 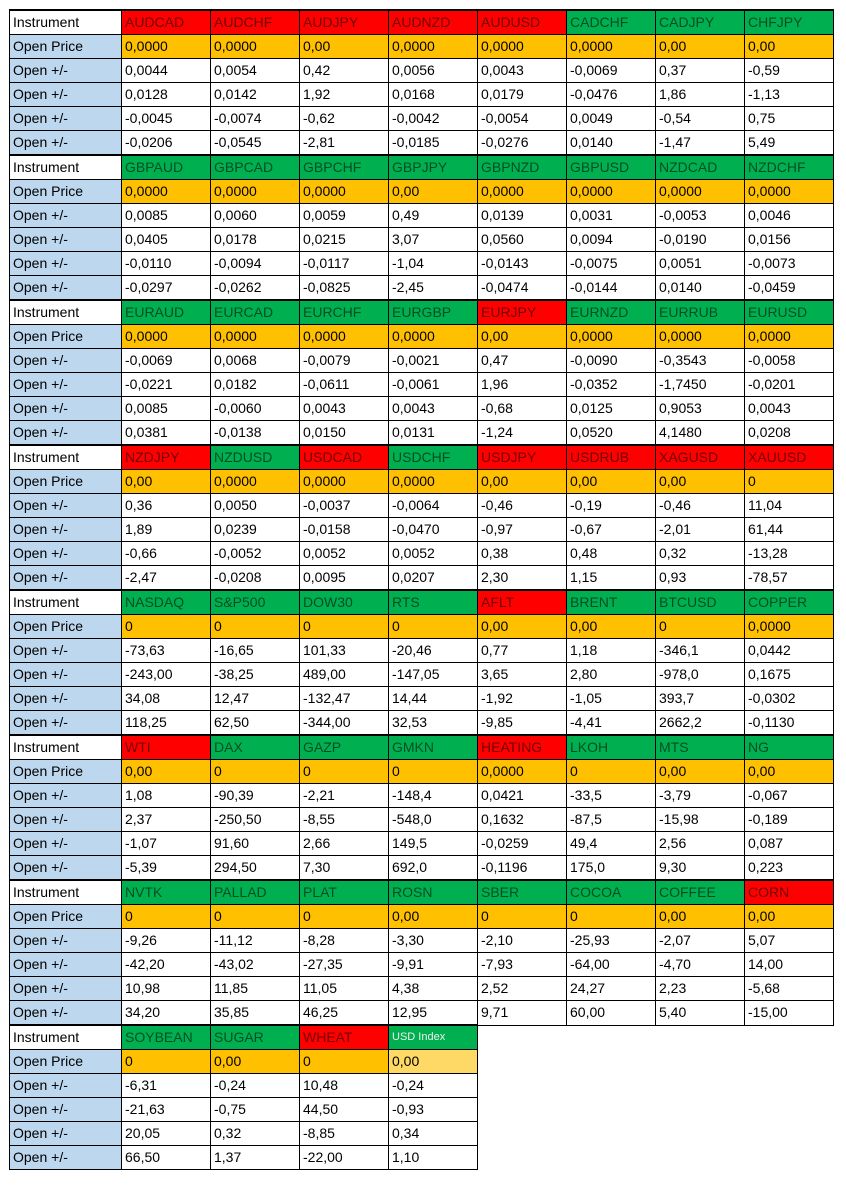 I want to click on open-change-cell: 91,60, so click(x=255, y=843).